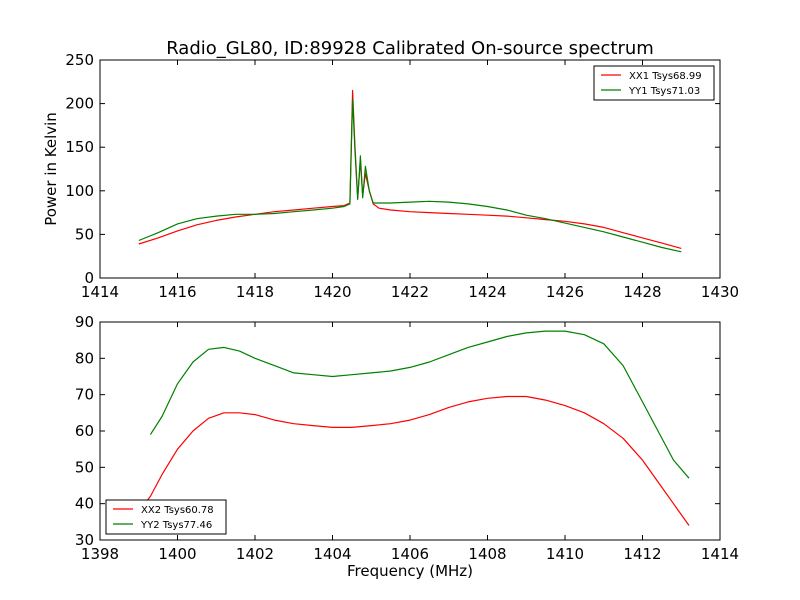 This screenshot has height=600, width=800. Describe the element at coordinates (84, 540) in the screenshot. I see `y-tick-label: 30` at that location.